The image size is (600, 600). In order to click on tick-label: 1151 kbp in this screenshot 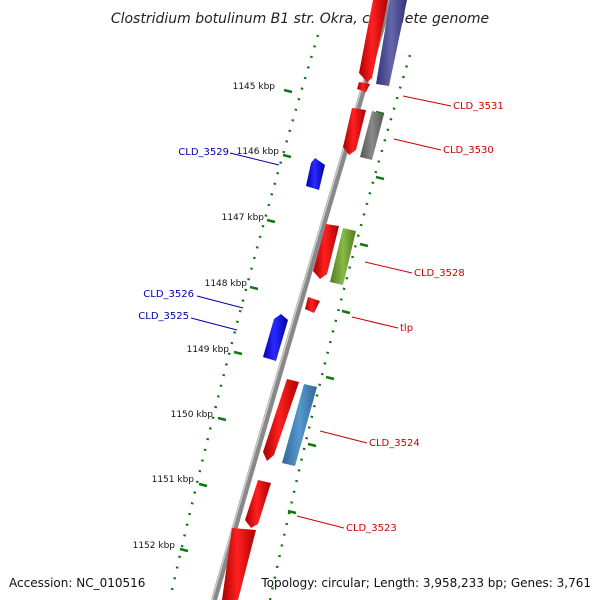, I will do `click(173, 480)`.